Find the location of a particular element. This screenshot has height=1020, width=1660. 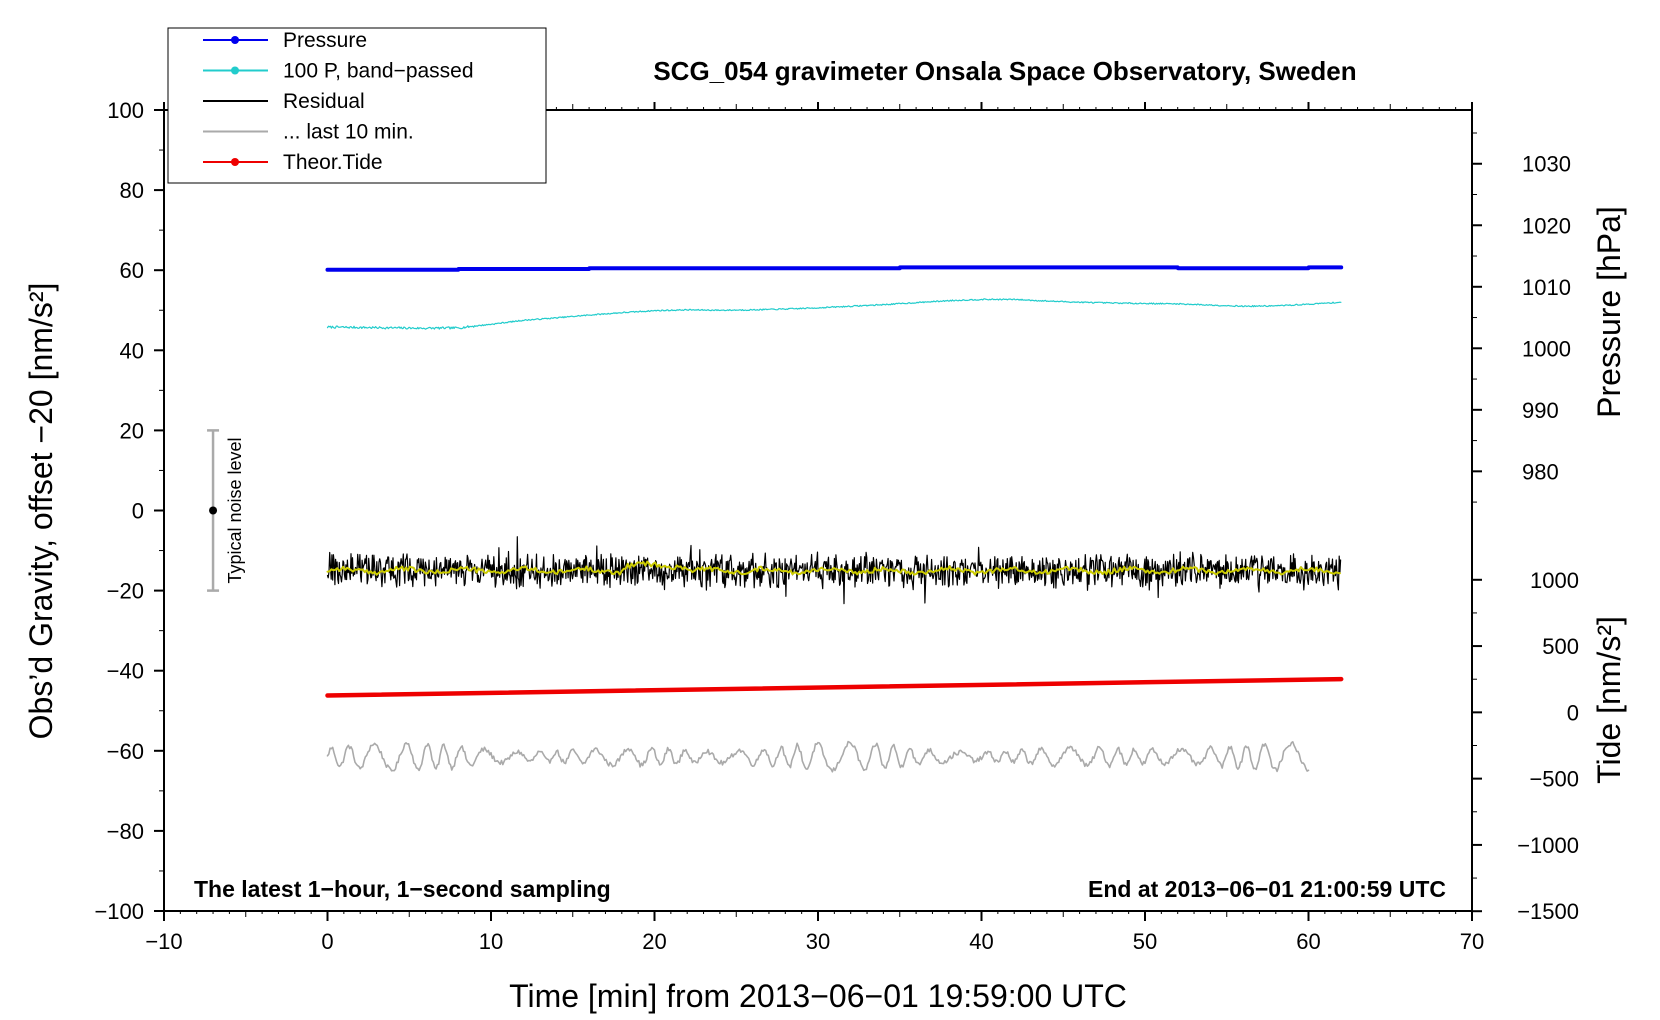

tide-axis-title: Tide [nm/s²] is located at coordinates (1609, 700).